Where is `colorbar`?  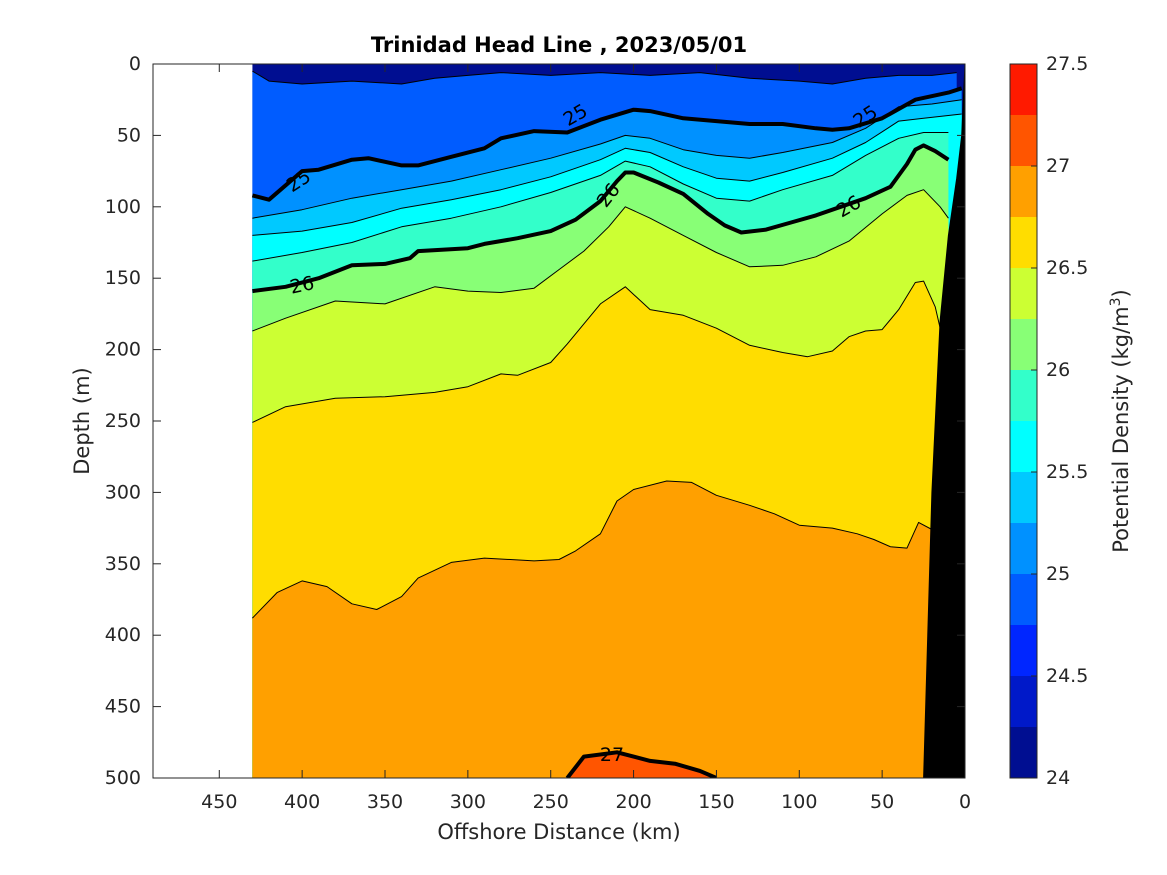 colorbar is located at coordinates (1023, 421).